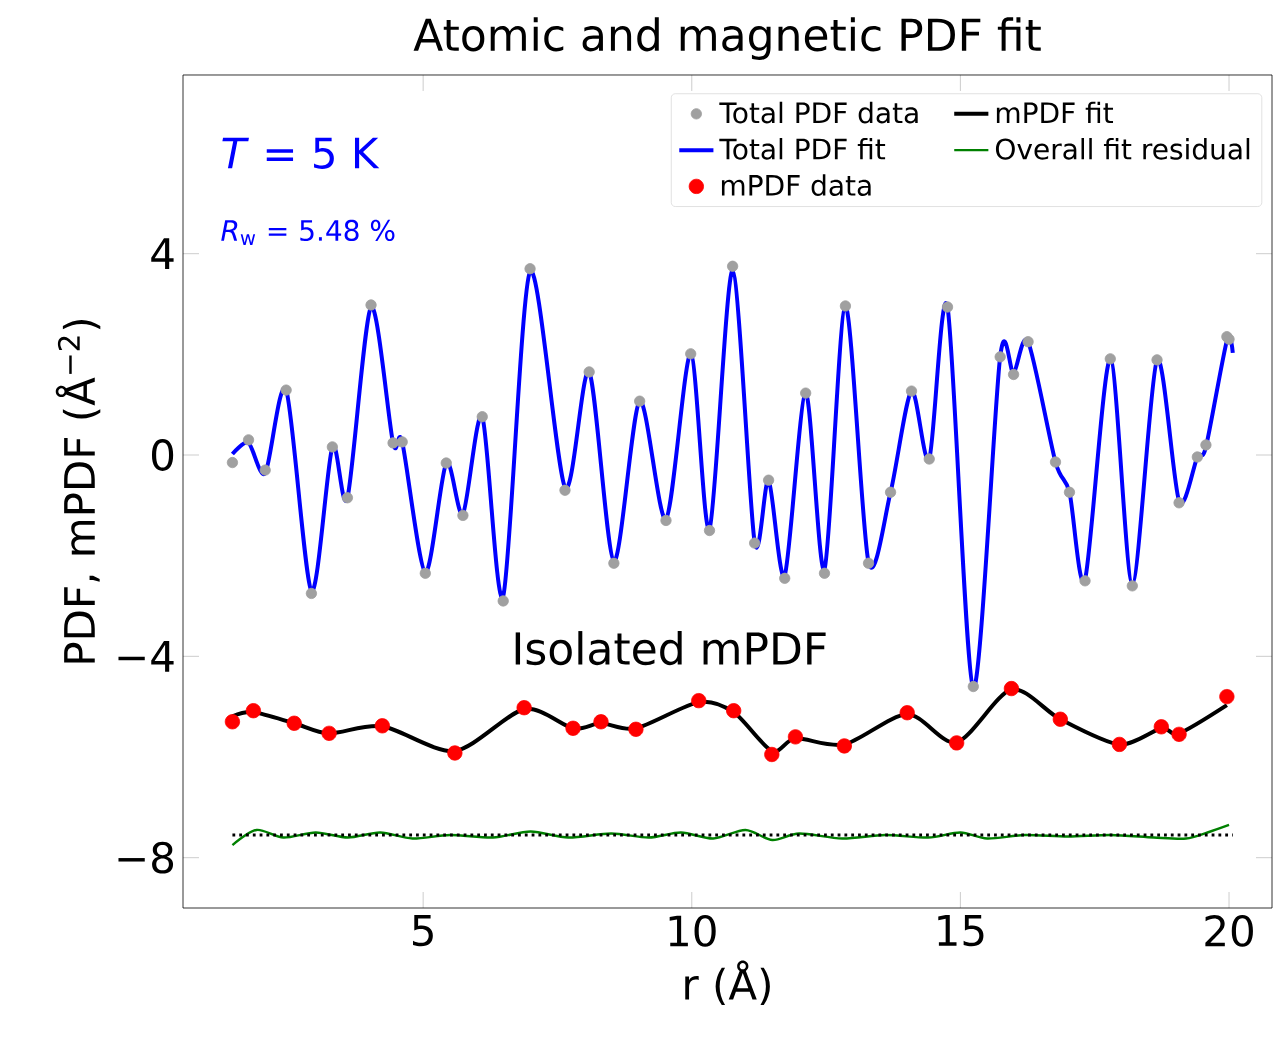 This screenshot has height=1041, width=1276. Describe the element at coordinates (301, 153) in the screenshot. I see `annotation: T = 5 K` at that location.